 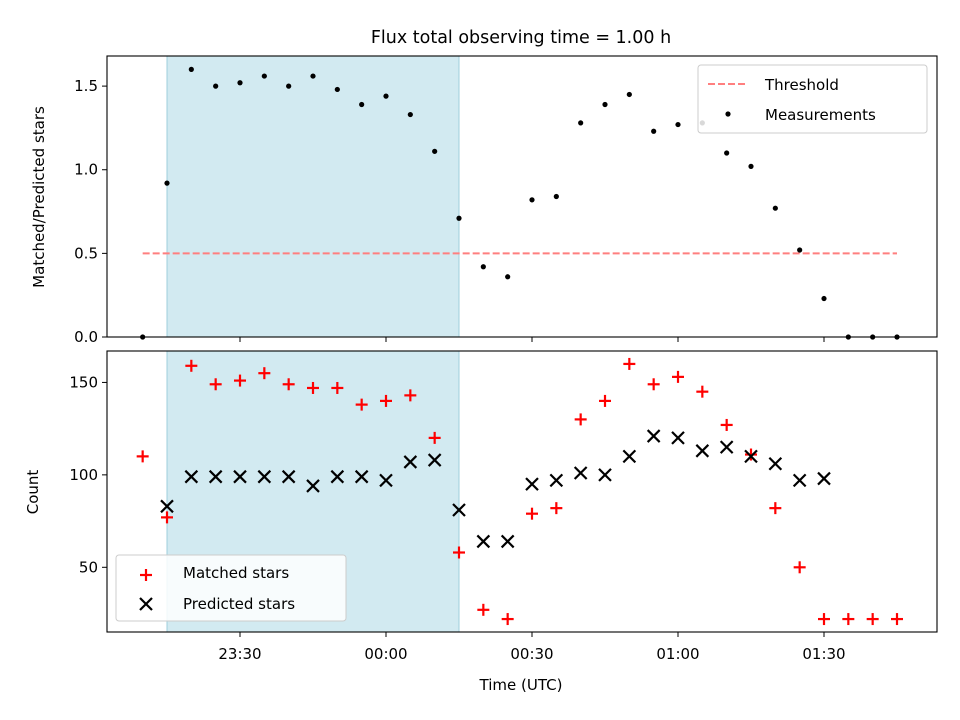 What do you see at coordinates (39, 197) in the screenshot?
I see `top-y-axis-label: Matched/Predicted stars` at bounding box center [39, 197].